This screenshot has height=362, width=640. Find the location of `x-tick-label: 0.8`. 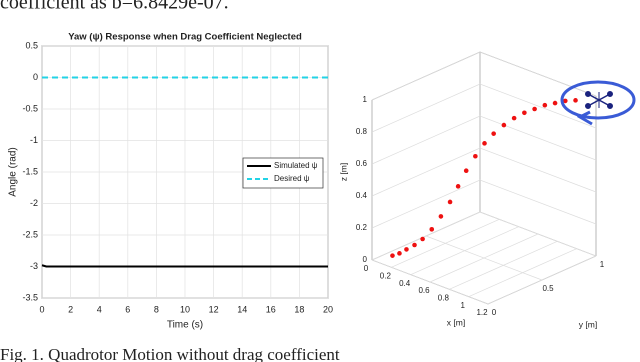

x-tick-label: 0.8 is located at coordinates (444, 297).